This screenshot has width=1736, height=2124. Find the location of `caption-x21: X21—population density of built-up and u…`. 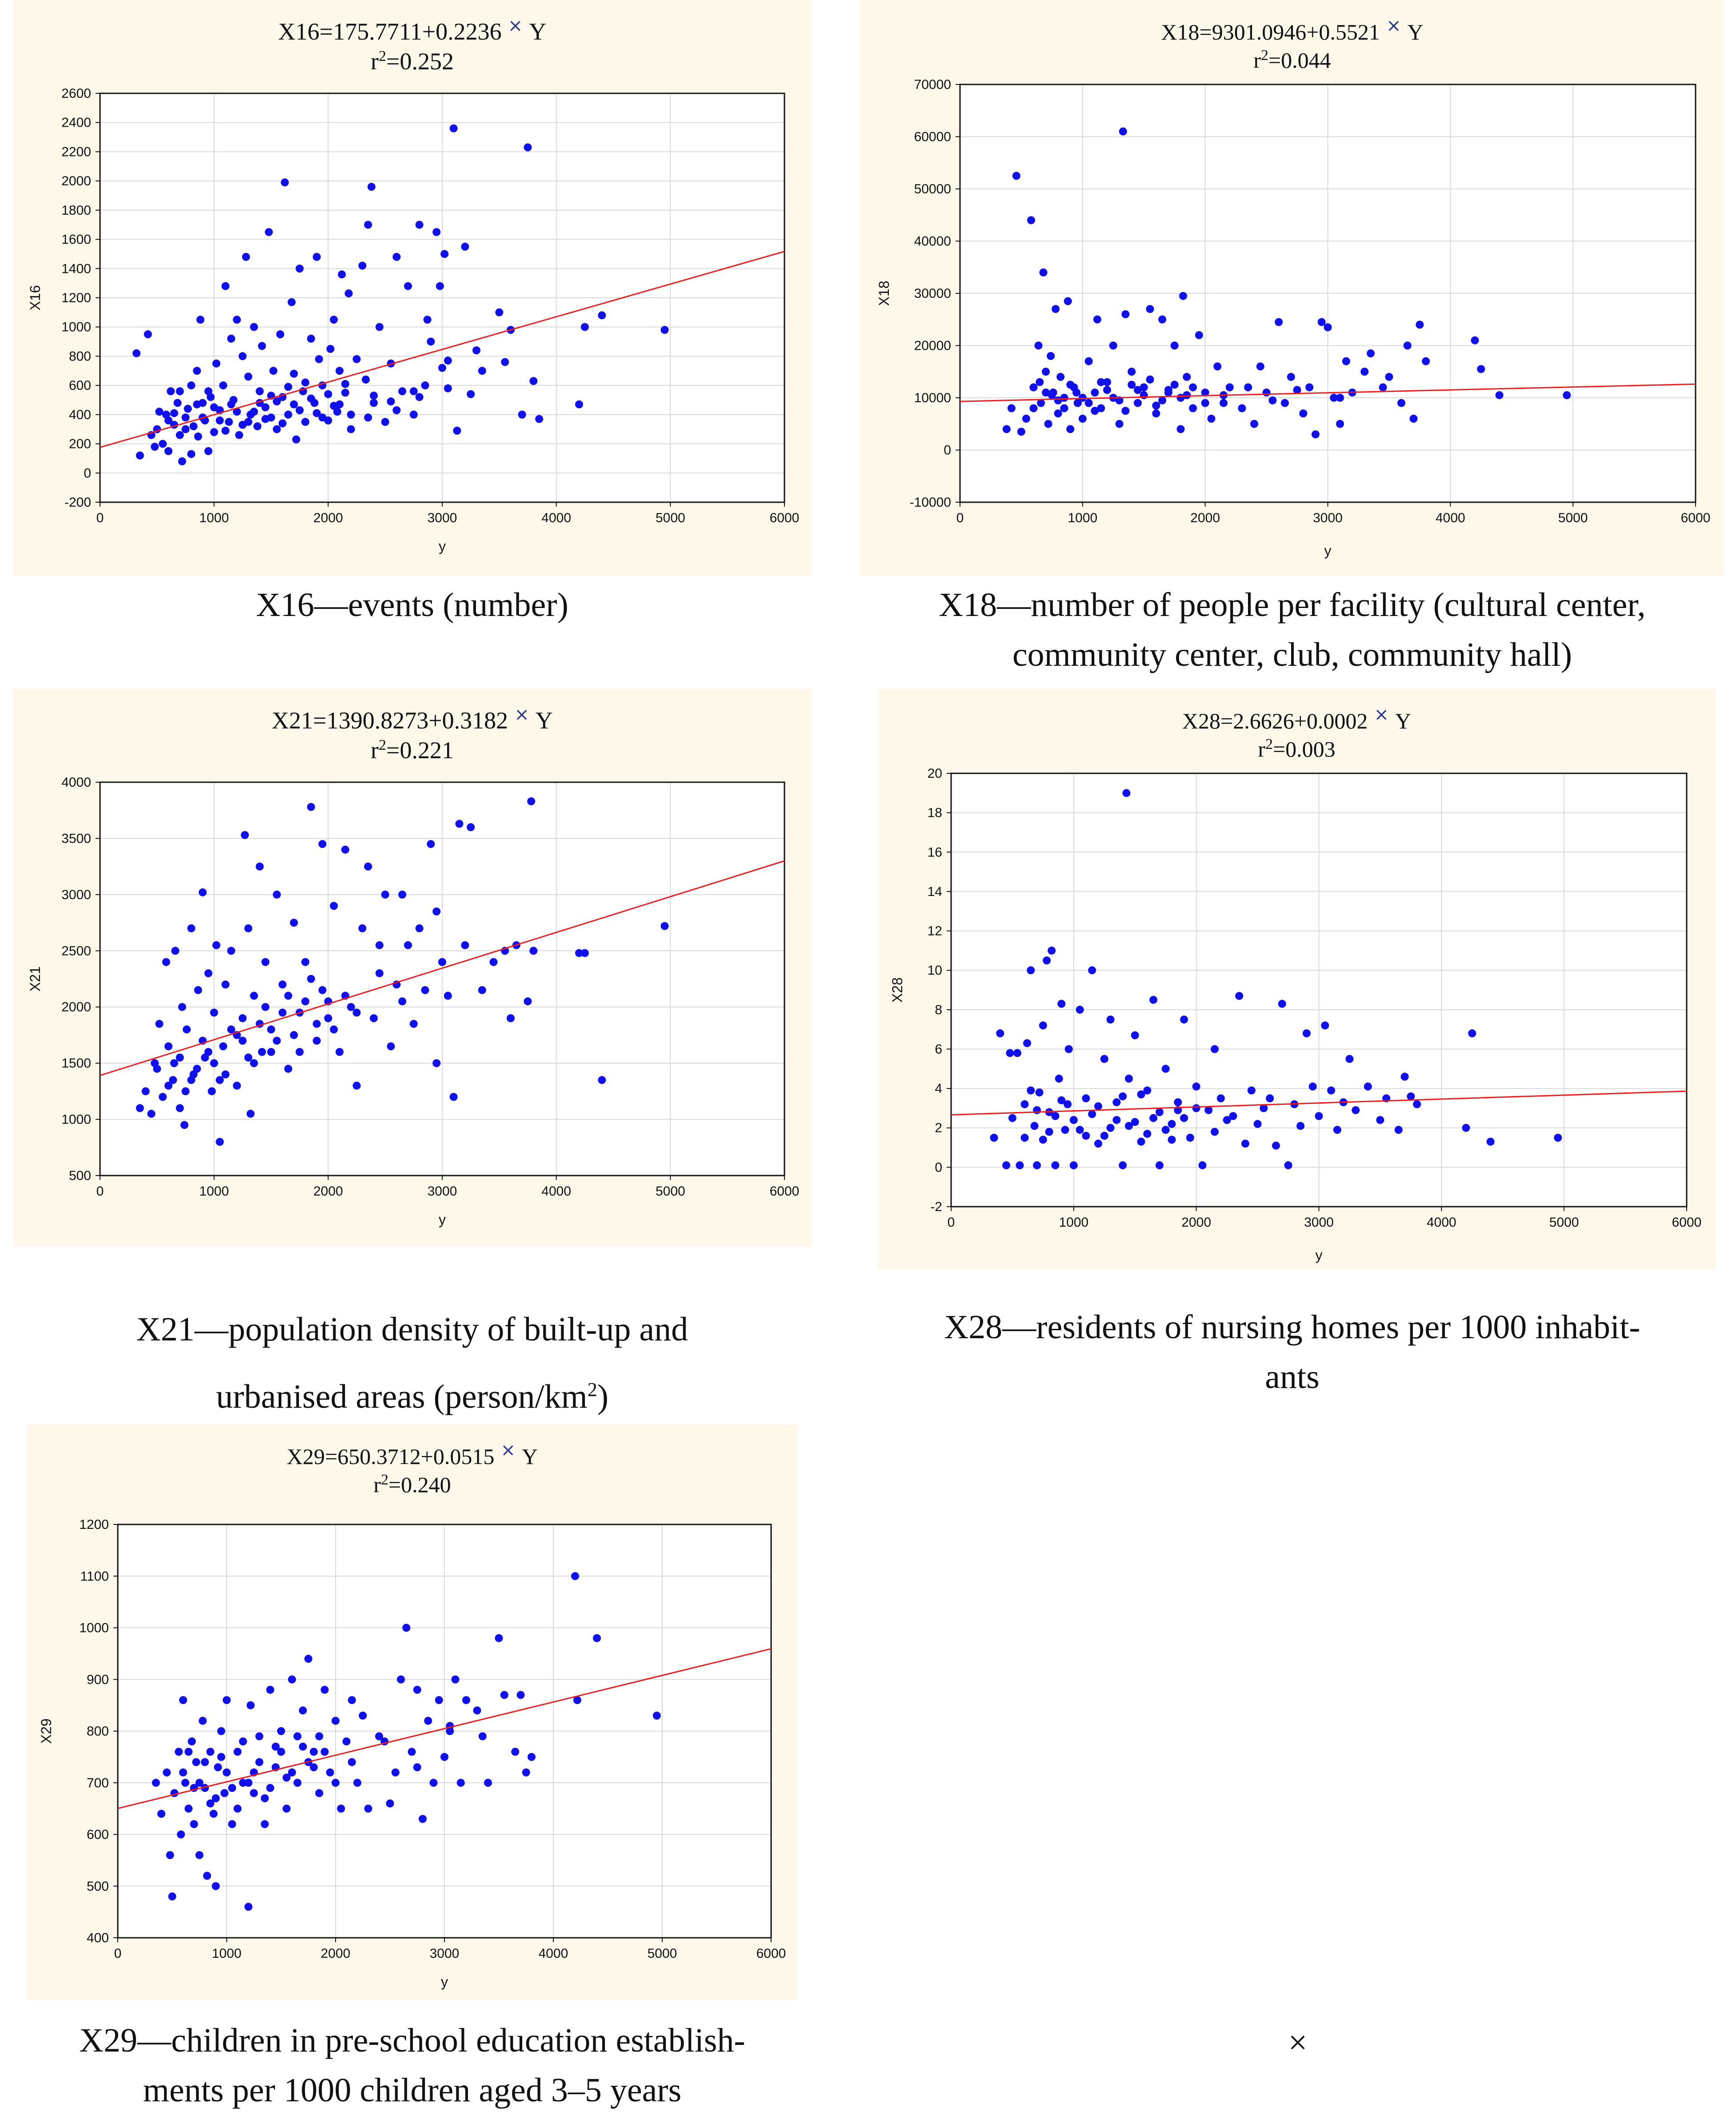

caption-x21: X21—population density of built-up and u… is located at coordinates (412, 1363).